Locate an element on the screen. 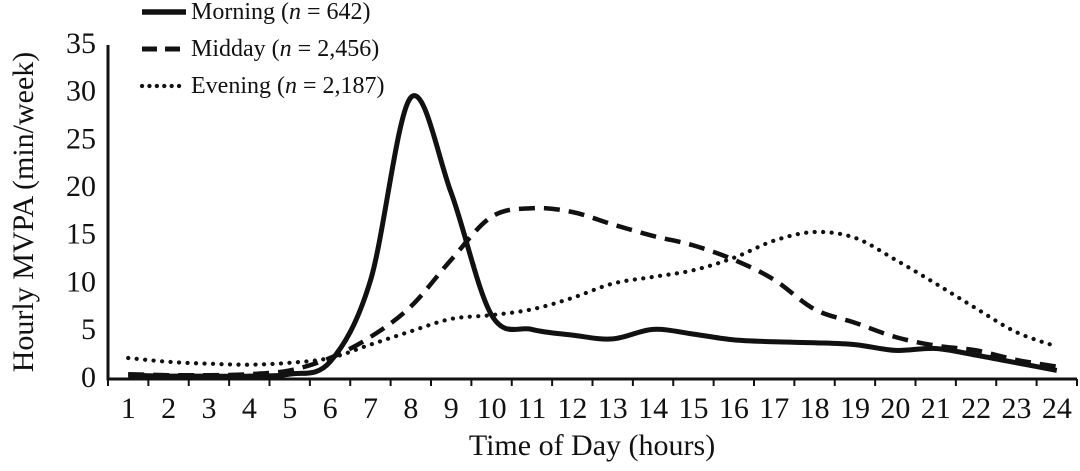 The width and height of the screenshot is (1080, 471). y-tick-label: 5 is located at coordinates (88, 329).